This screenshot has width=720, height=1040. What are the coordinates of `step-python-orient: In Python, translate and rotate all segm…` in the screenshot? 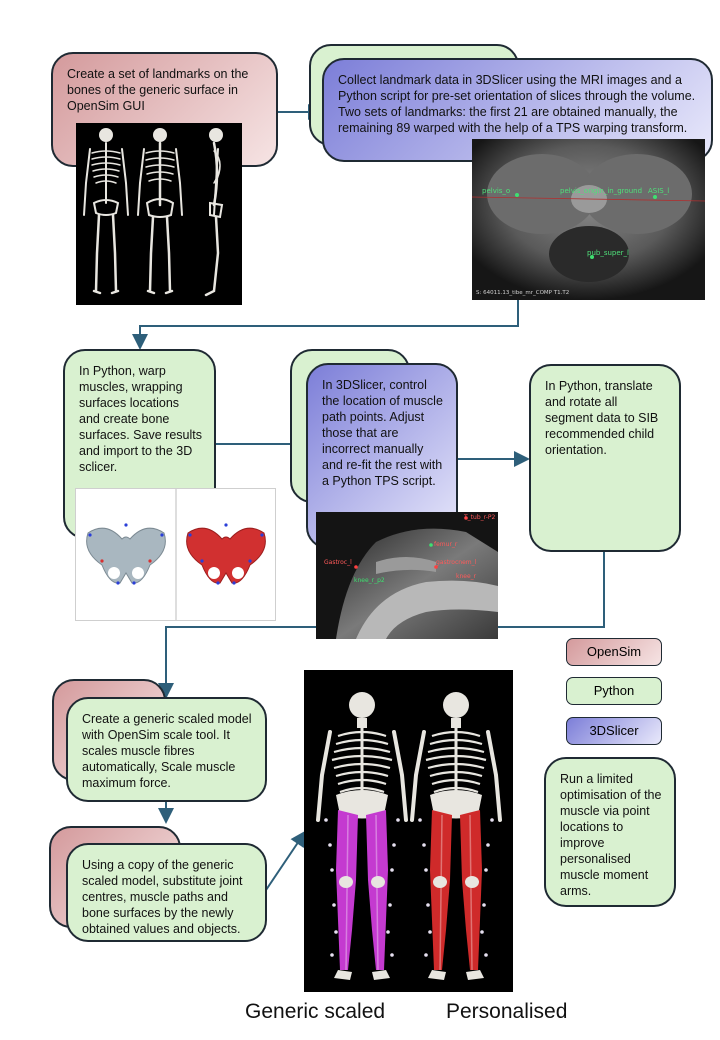 It's located at (605, 458).